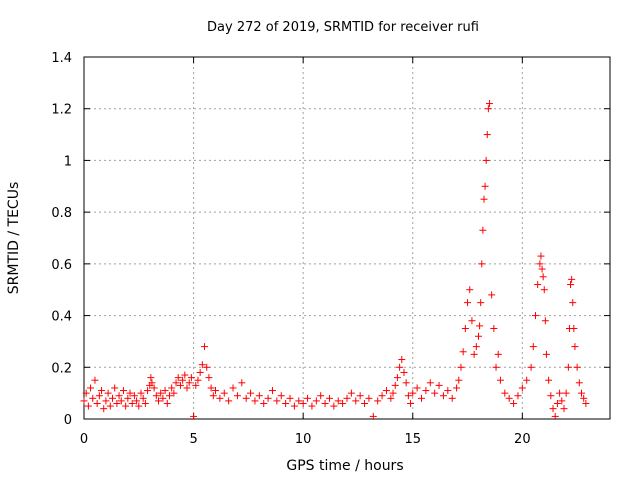  Describe the element at coordinates (412, 439) in the screenshot. I see `x-tick-label: 15` at that location.